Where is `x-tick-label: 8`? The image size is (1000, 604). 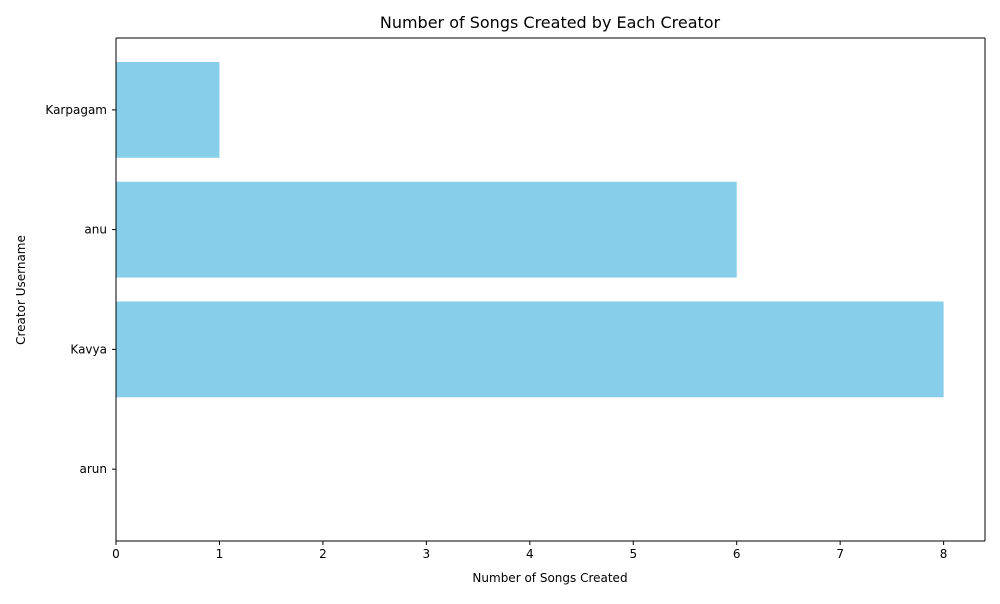 x-tick-label: 8 is located at coordinates (944, 554).